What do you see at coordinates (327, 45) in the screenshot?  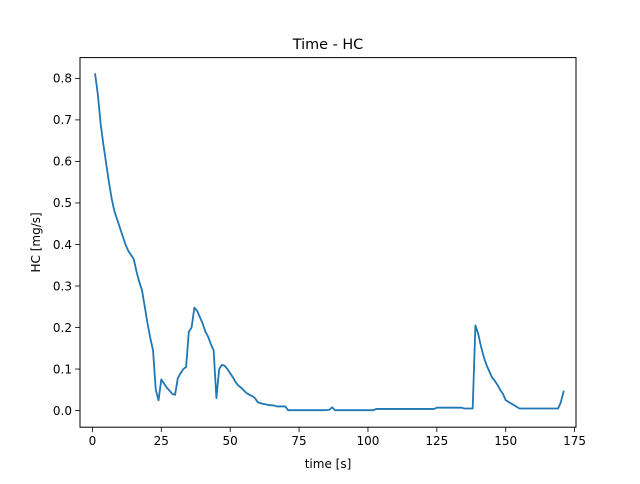 I see `chart-title: Time - HC` at bounding box center [327, 45].